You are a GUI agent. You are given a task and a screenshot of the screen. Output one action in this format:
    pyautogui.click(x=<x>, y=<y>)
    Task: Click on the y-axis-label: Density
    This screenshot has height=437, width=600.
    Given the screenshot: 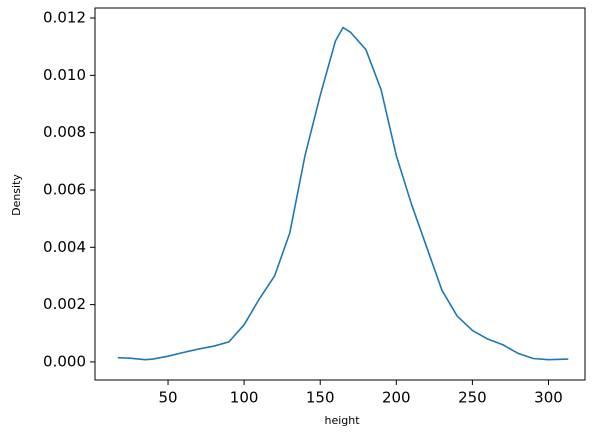 What is the action you would take?
    pyautogui.click(x=16, y=195)
    